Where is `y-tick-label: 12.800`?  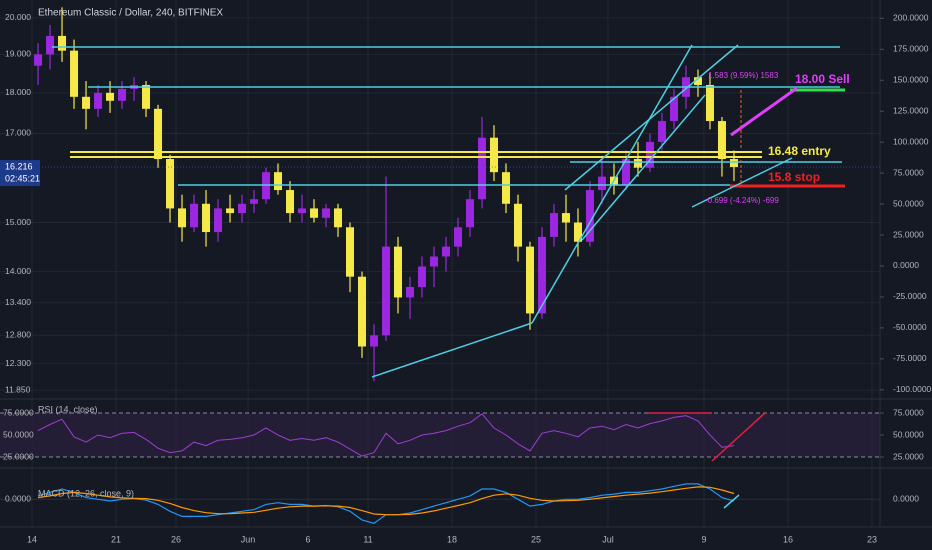
y-tick-label: 12.800 is located at coordinates (18, 335).